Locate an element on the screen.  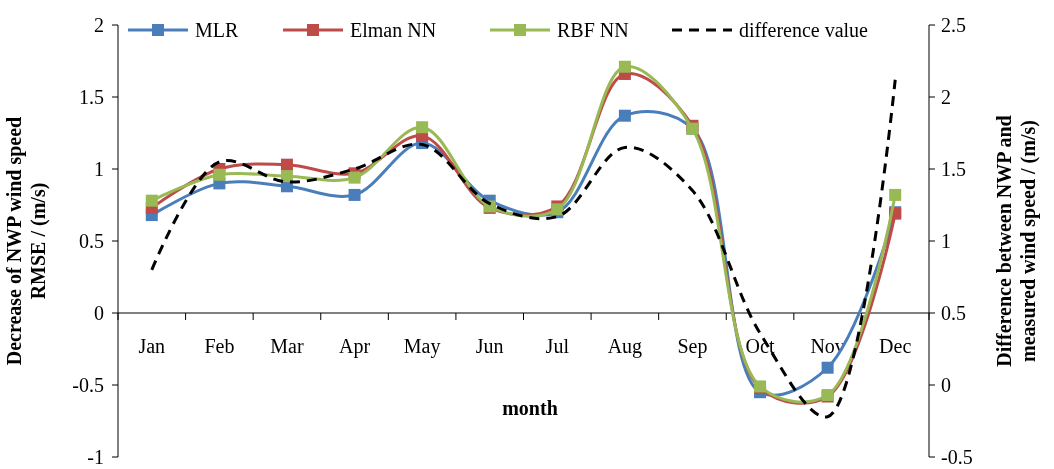
y2-tick-label: 2 is located at coordinates (946, 97).